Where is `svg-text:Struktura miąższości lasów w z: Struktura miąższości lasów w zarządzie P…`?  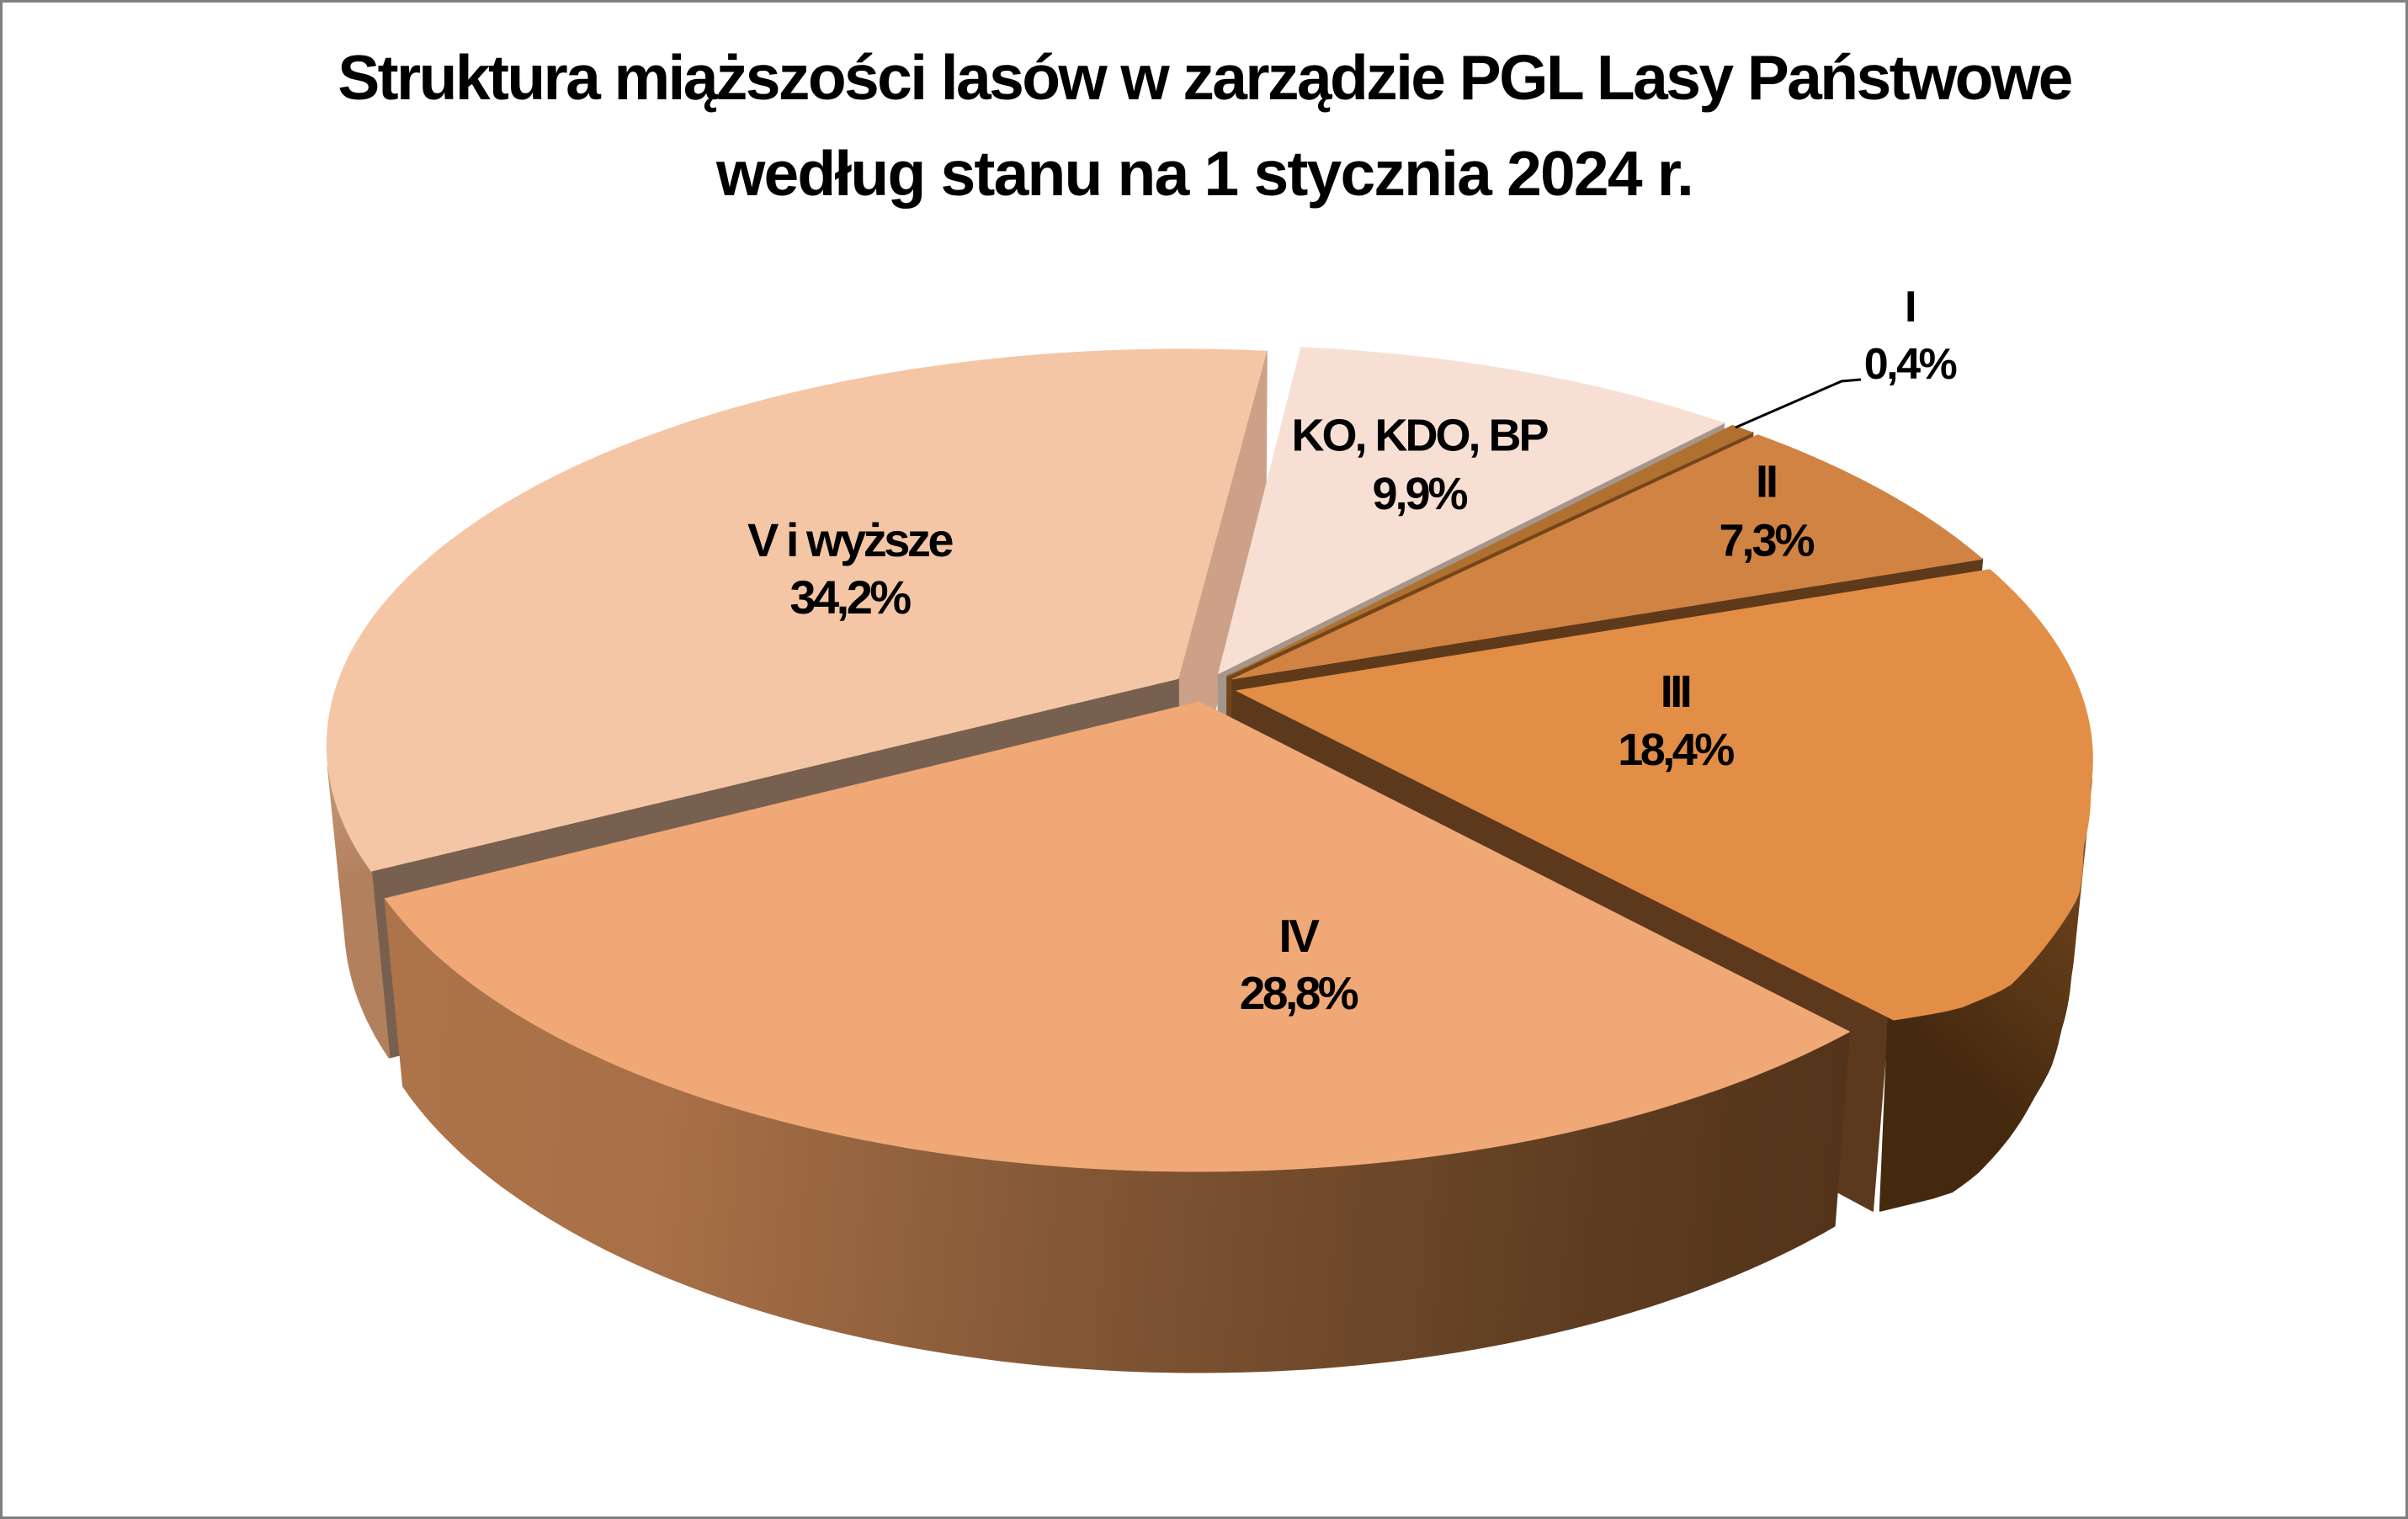 svg-text:Struktura miąższości lasów w z: Struktura miąższości lasów w zarządzie P… is located at coordinates (1204, 77).